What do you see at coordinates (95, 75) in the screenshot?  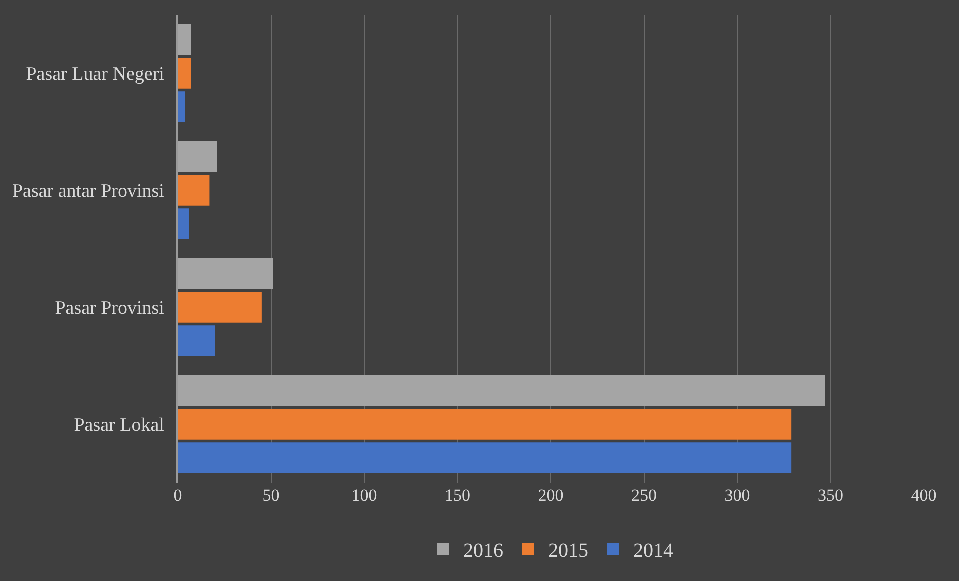 I see `y-tick-label: Pasar Luar Negeri` at bounding box center [95, 75].